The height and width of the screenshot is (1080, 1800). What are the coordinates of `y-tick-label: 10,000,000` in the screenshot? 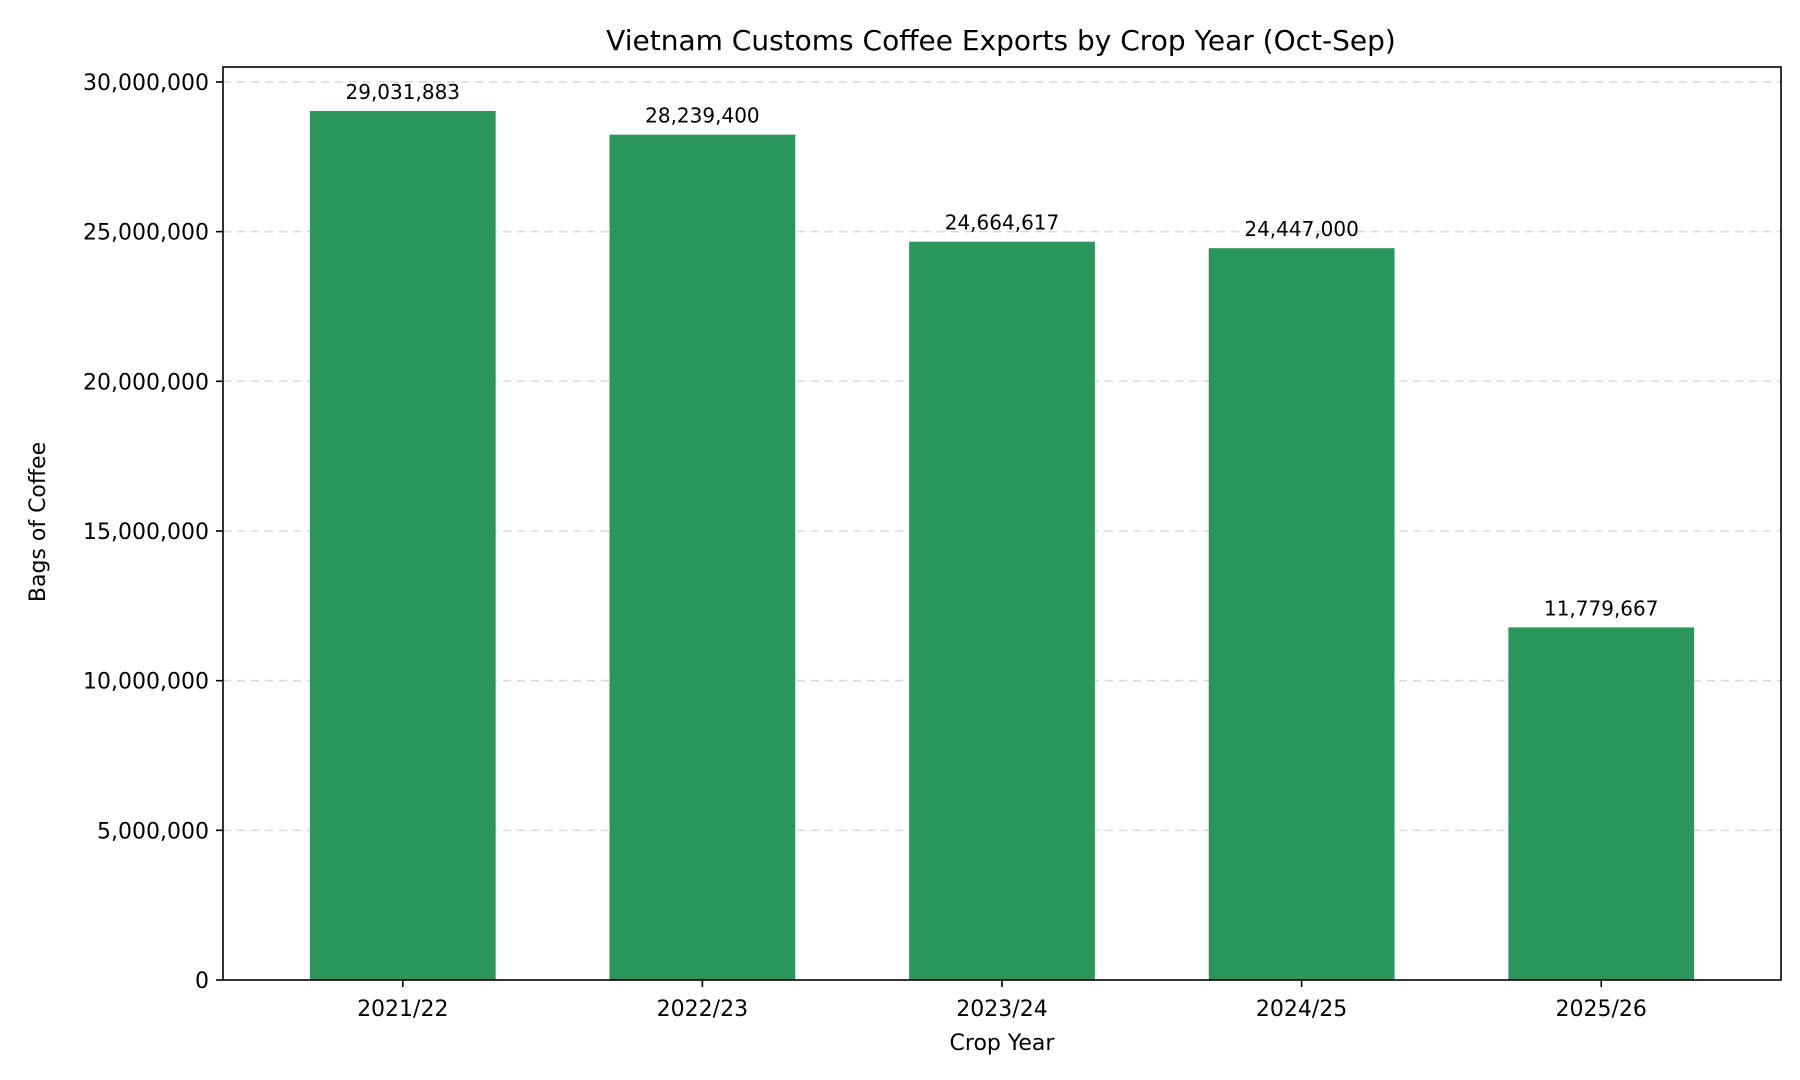 It's located at (146, 682).